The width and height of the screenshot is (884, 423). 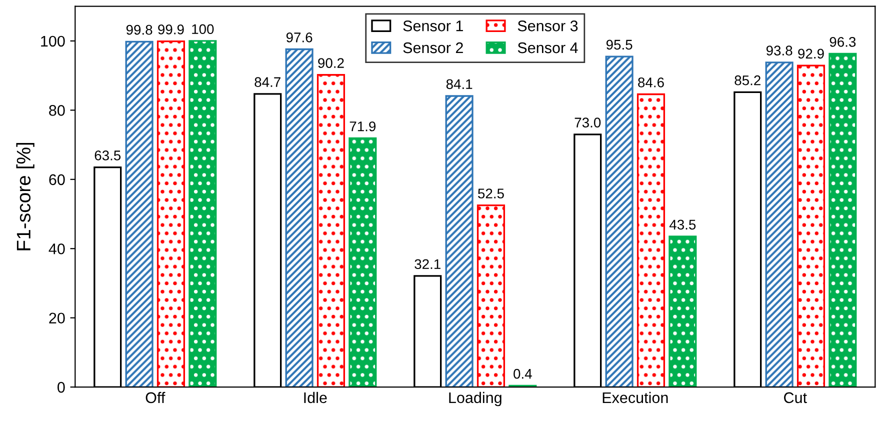 What do you see at coordinates (433, 48) in the screenshot?
I see `legend-label: Sensor 2` at bounding box center [433, 48].